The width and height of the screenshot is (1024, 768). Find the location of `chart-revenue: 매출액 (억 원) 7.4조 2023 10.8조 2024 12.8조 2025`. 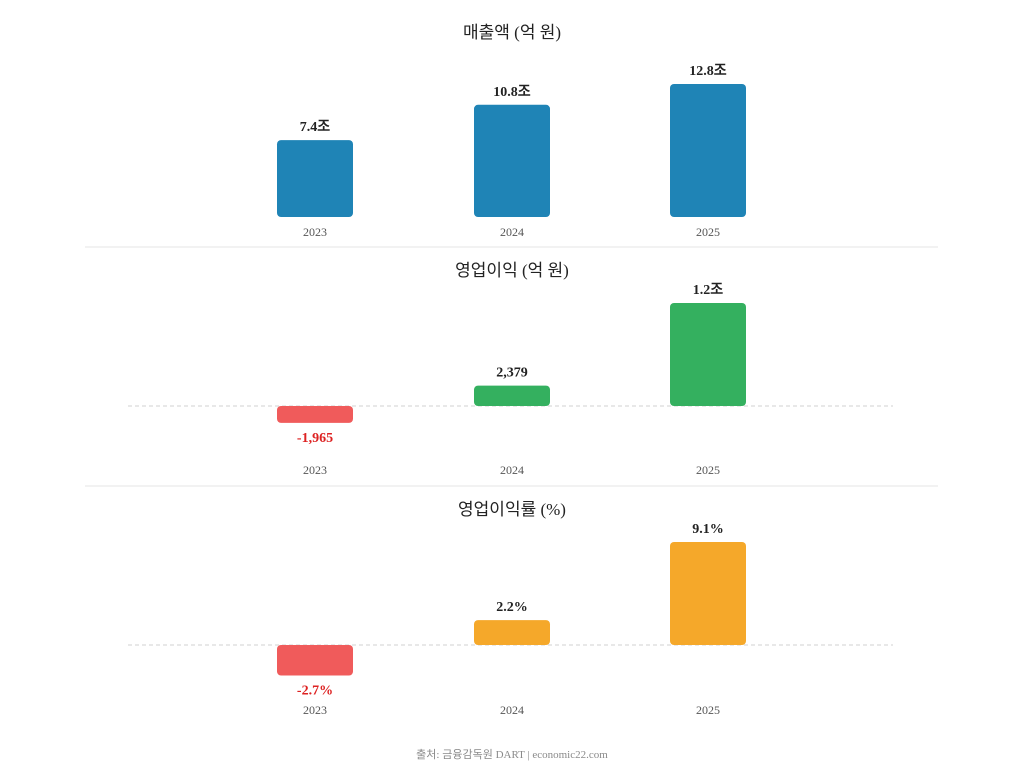

chart-revenue: 매출액 (억 원) 7.4조 2023 10.8조 2024 12.8조 2025 is located at coordinates (511, 131).